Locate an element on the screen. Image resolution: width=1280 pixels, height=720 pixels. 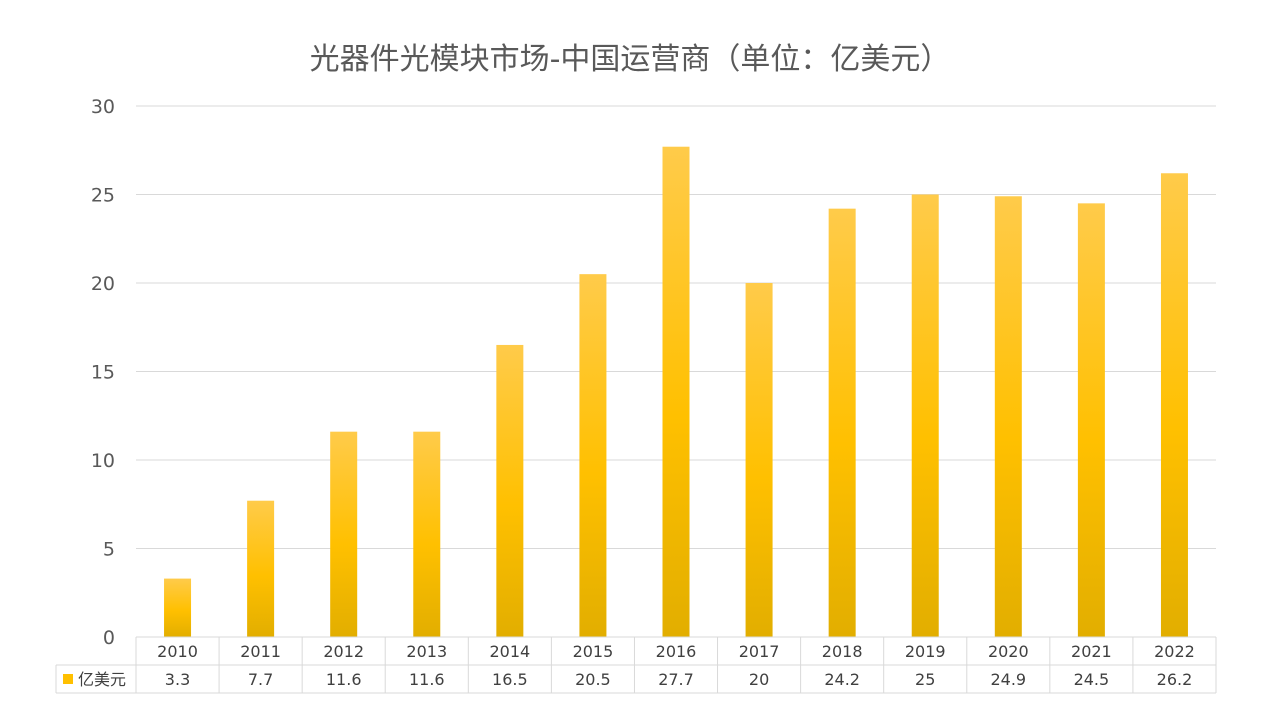
data-label: 20.5 is located at coordinates (593, 679).